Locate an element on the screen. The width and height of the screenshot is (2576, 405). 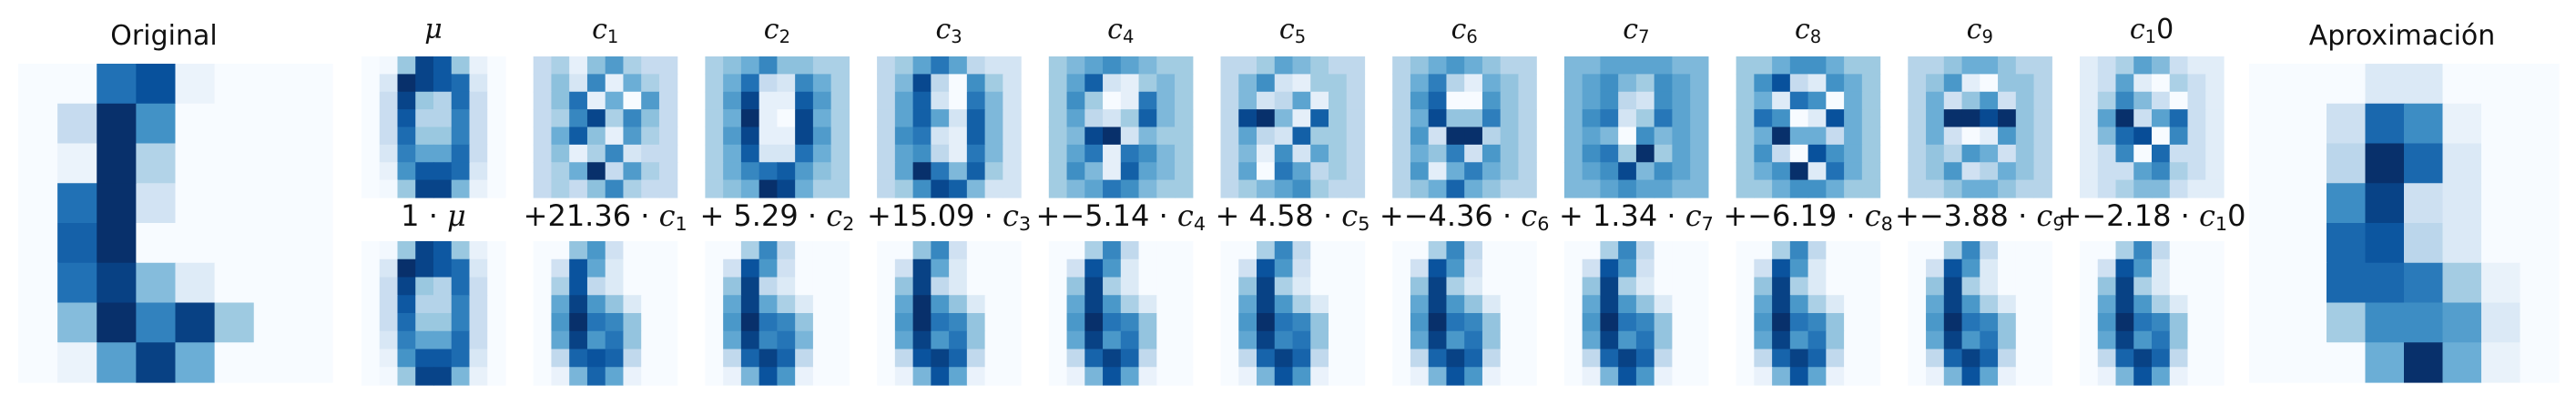
term-4-coefficient: +−5.14 · c4 is located at coordinates (1121, 216).